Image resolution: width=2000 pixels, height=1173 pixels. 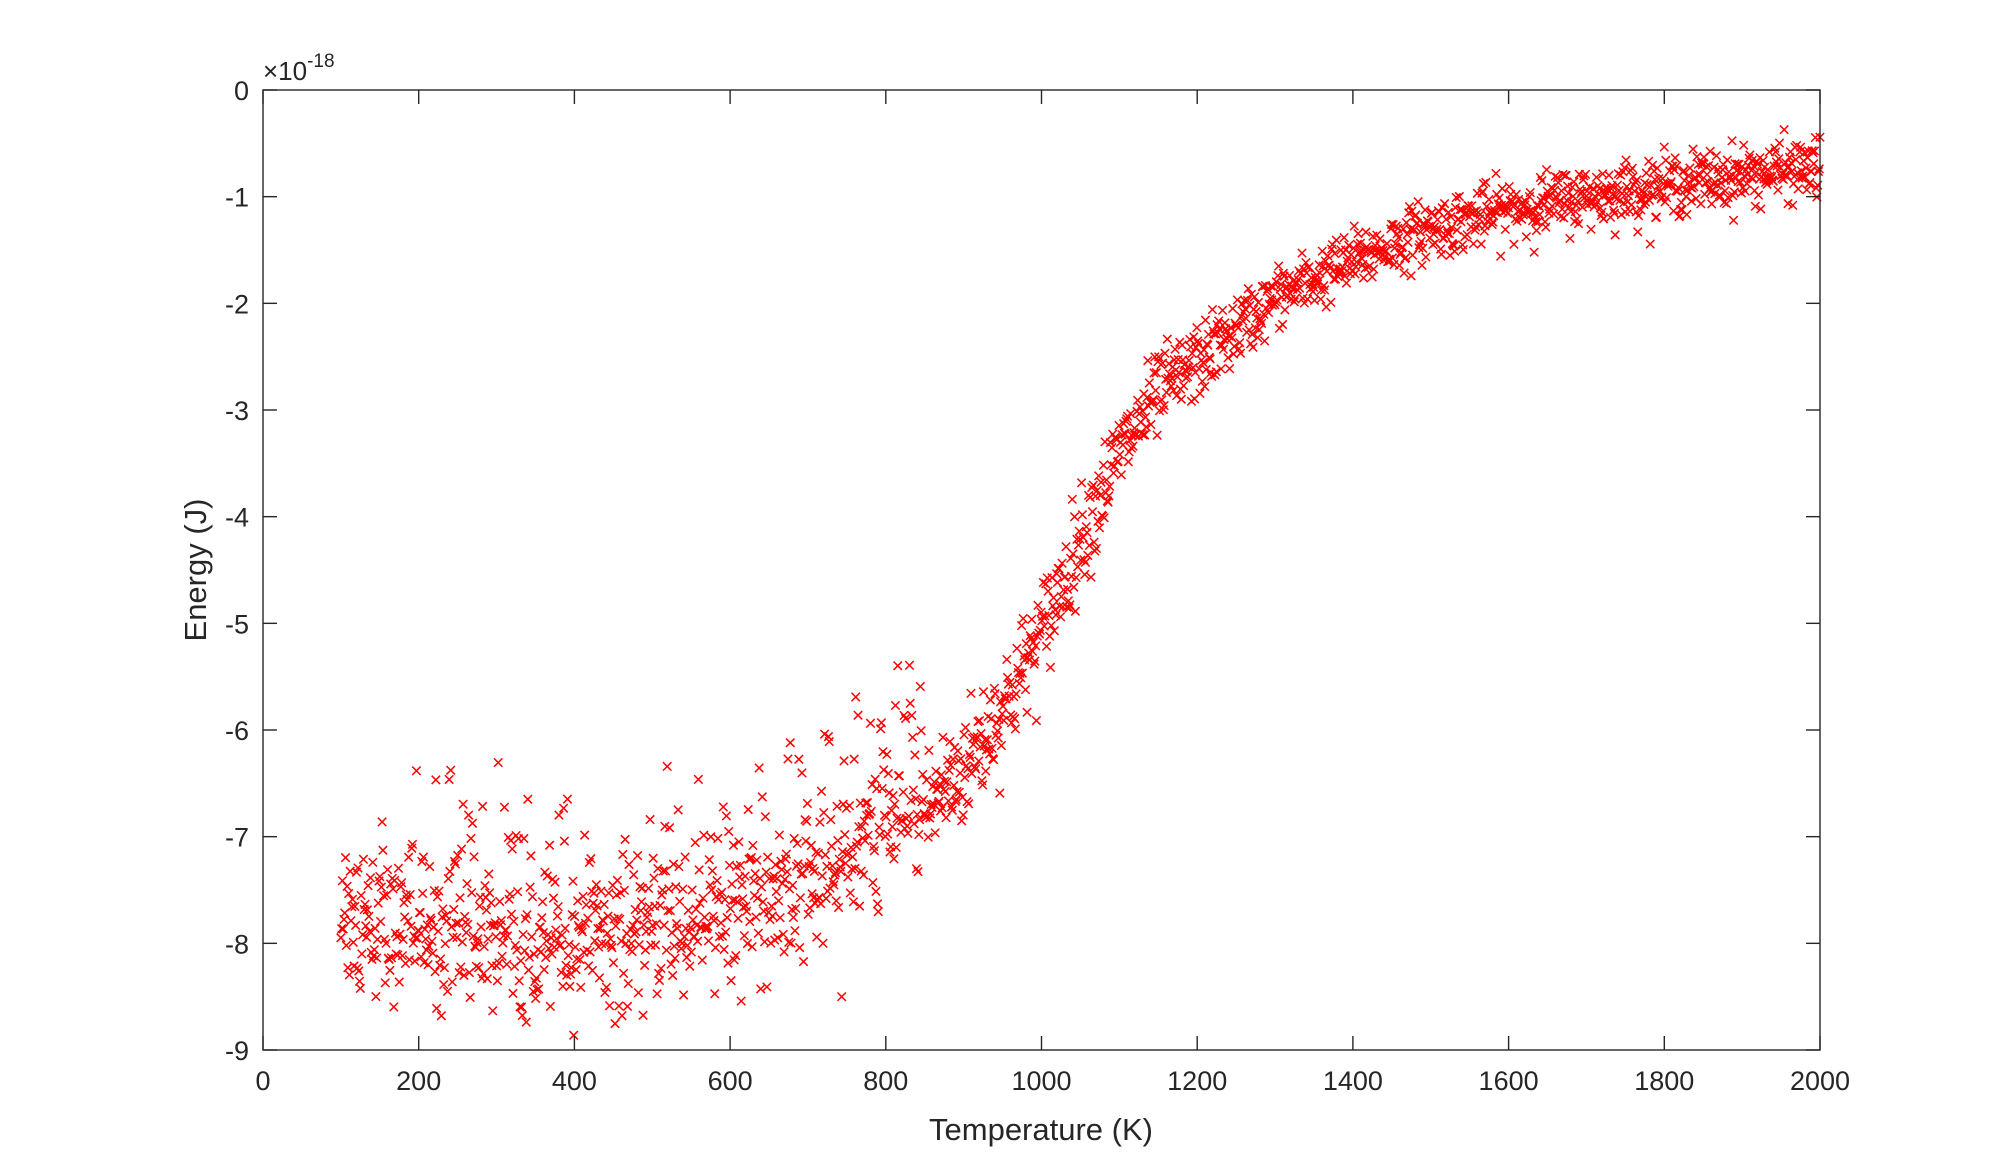 I want to click on x-tick-labels: 0 200 400 600 800 1000 1200 1400 1600 1800 2000, so click(x=1052, y=1081).